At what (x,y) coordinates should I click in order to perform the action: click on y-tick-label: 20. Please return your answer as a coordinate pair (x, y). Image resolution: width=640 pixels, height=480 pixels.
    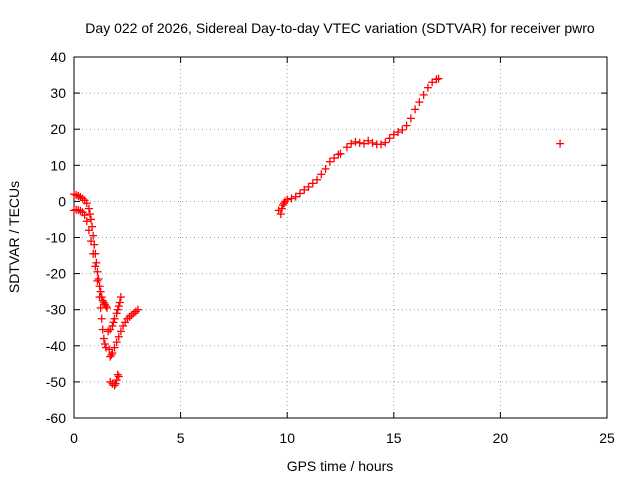
    Looking at the image, I should click on (58, 129).